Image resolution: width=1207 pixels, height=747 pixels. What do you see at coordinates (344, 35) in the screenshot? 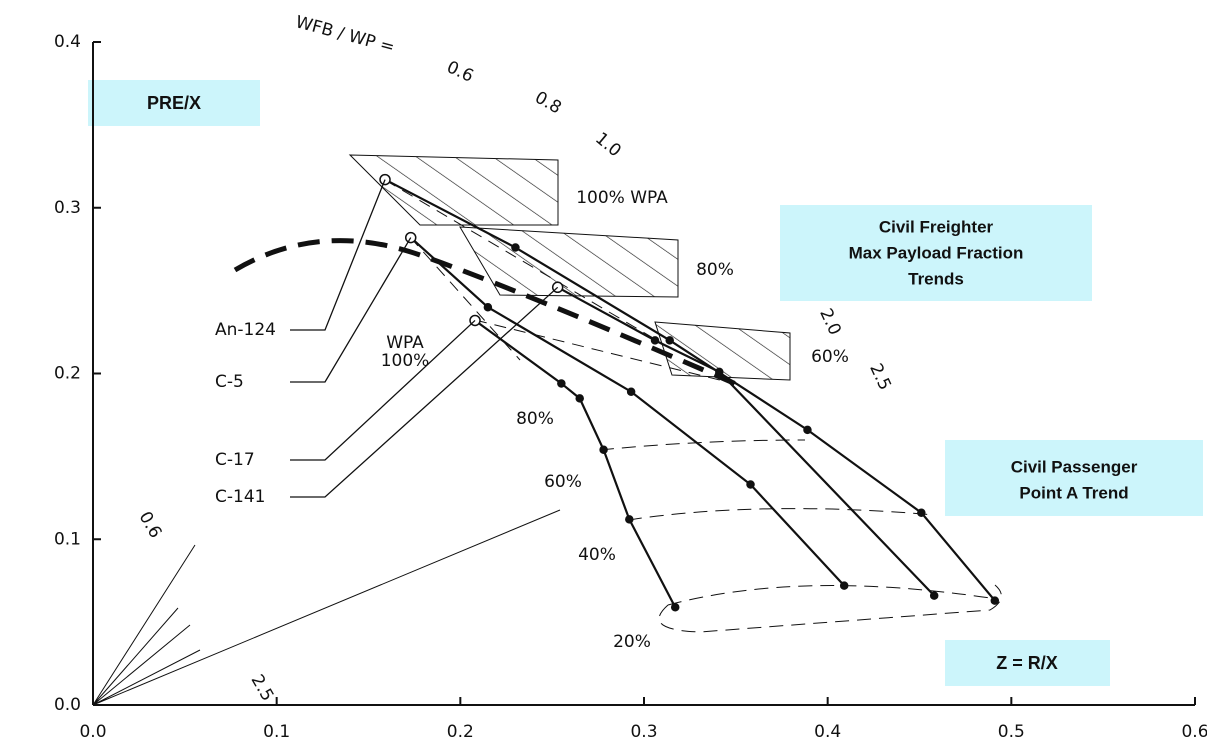
I see `annotation: WFB / WP =` at bounding box center [344, 35].